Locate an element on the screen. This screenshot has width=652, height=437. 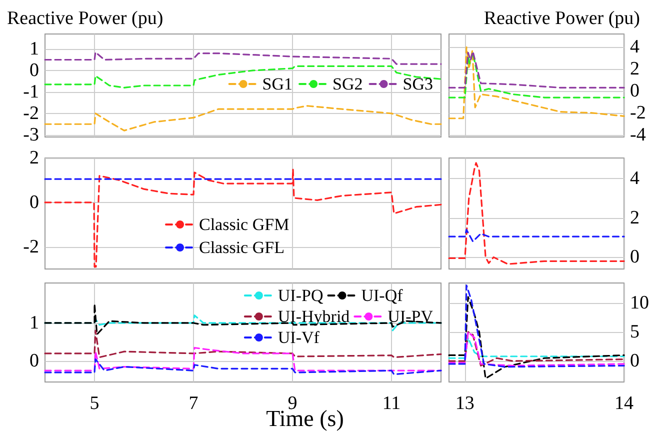
legend-label: UI-PQ is located at coordinates (301, 295).